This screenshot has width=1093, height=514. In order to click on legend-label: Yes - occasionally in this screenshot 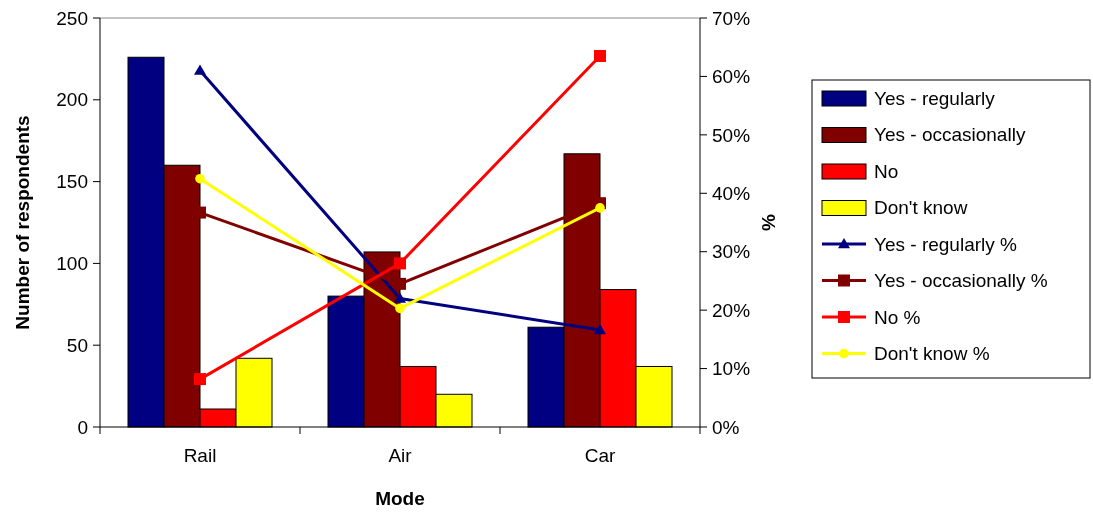, I will do `click(950, 135)`.